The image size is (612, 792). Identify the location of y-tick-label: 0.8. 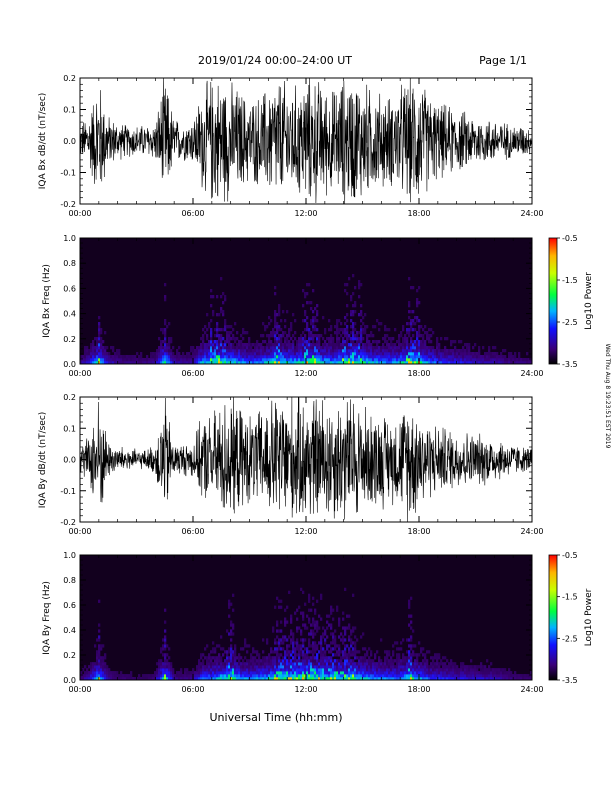
(69, 580).